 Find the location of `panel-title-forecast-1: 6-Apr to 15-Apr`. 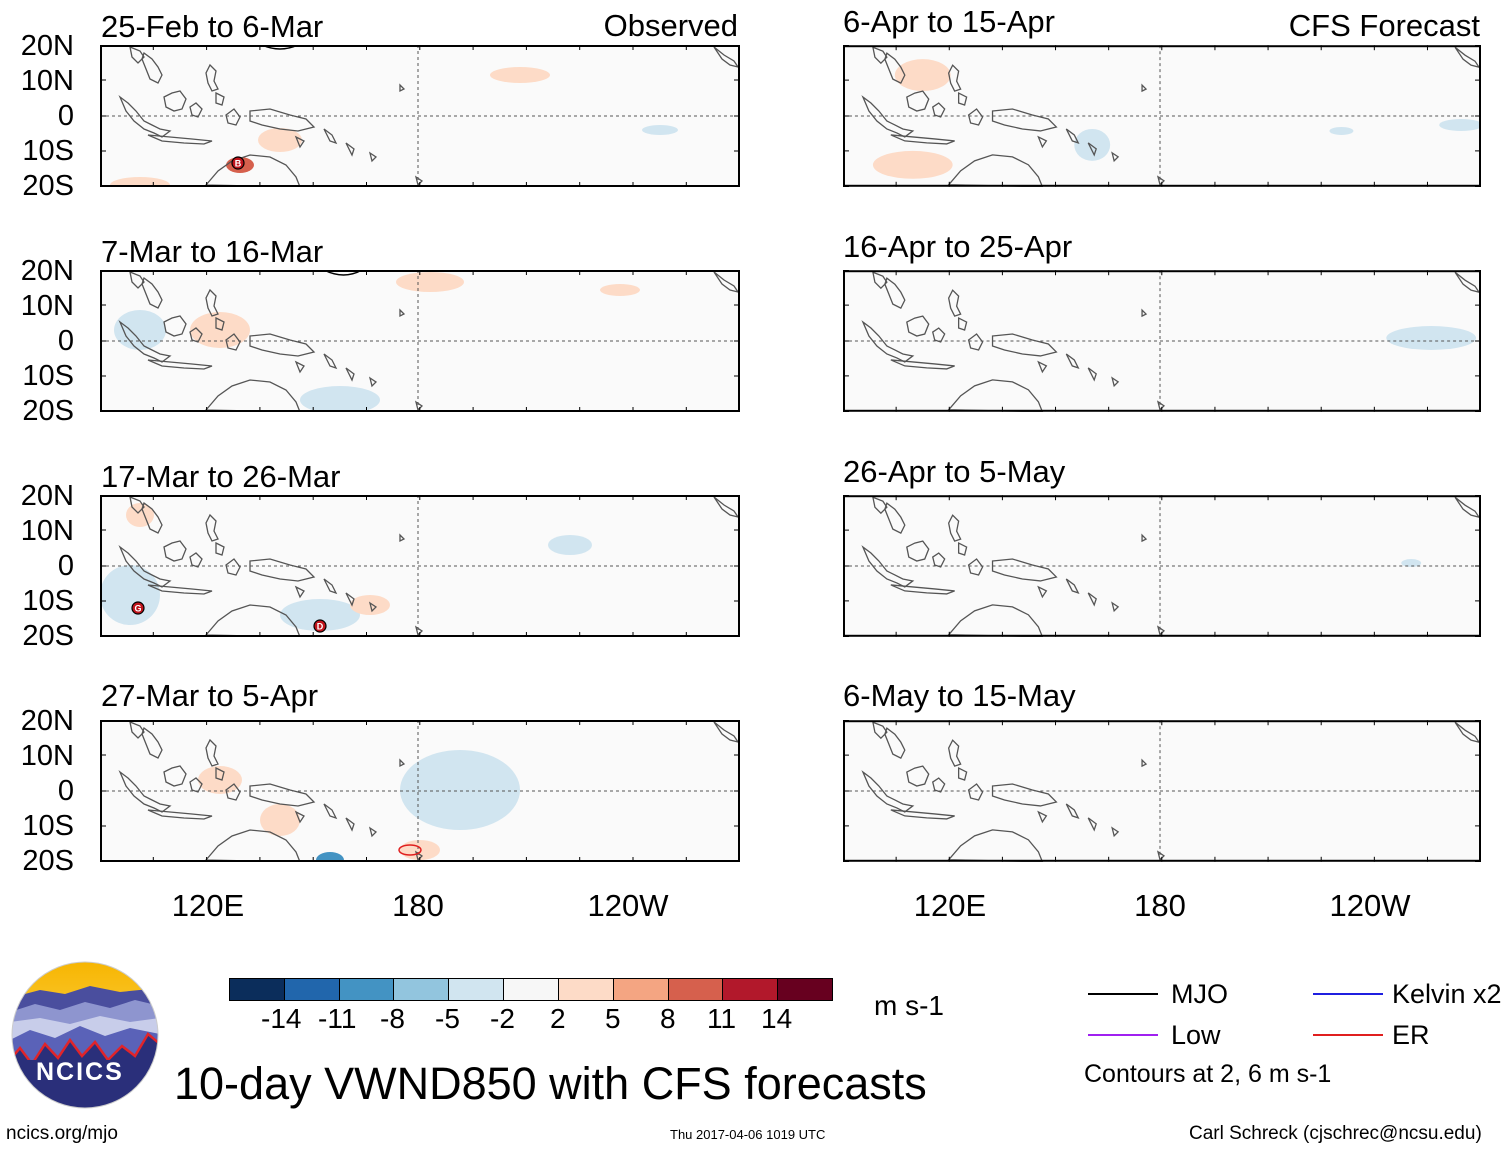

panel-title-forecast-1: 6-Apr to 15-Apr is located at coordinates (949, 21).